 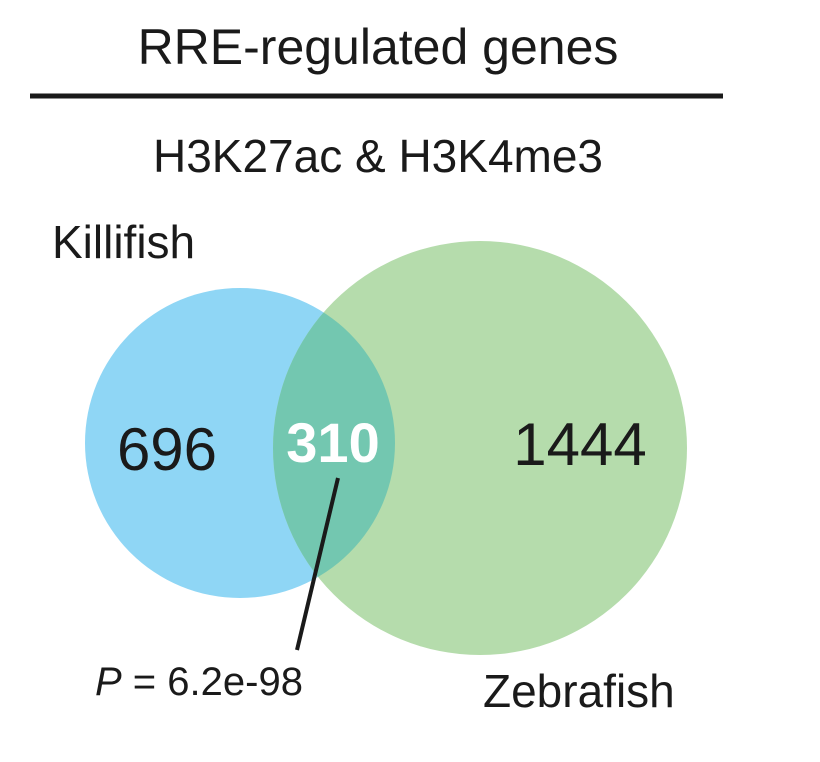 I want to click on killifish-label: Killifish, so click(x=123, y=242).